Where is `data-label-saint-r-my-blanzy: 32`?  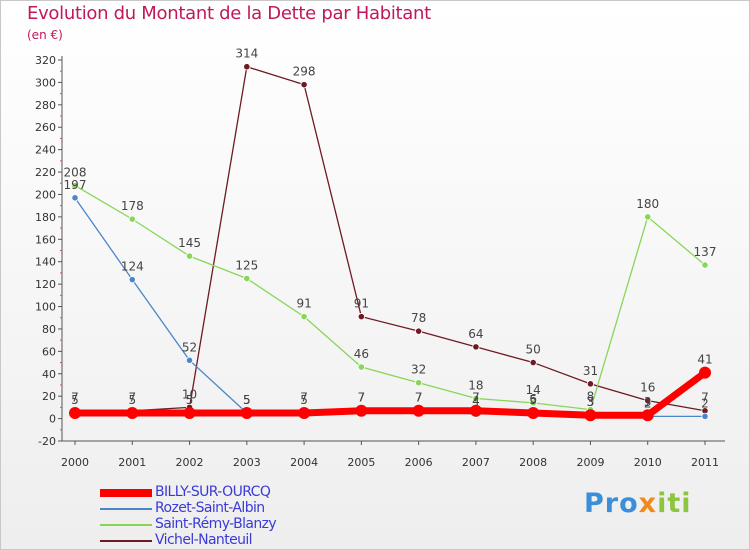
data-label-saint-r-my-blanzy: 32 is located at coordinates (418, 370).